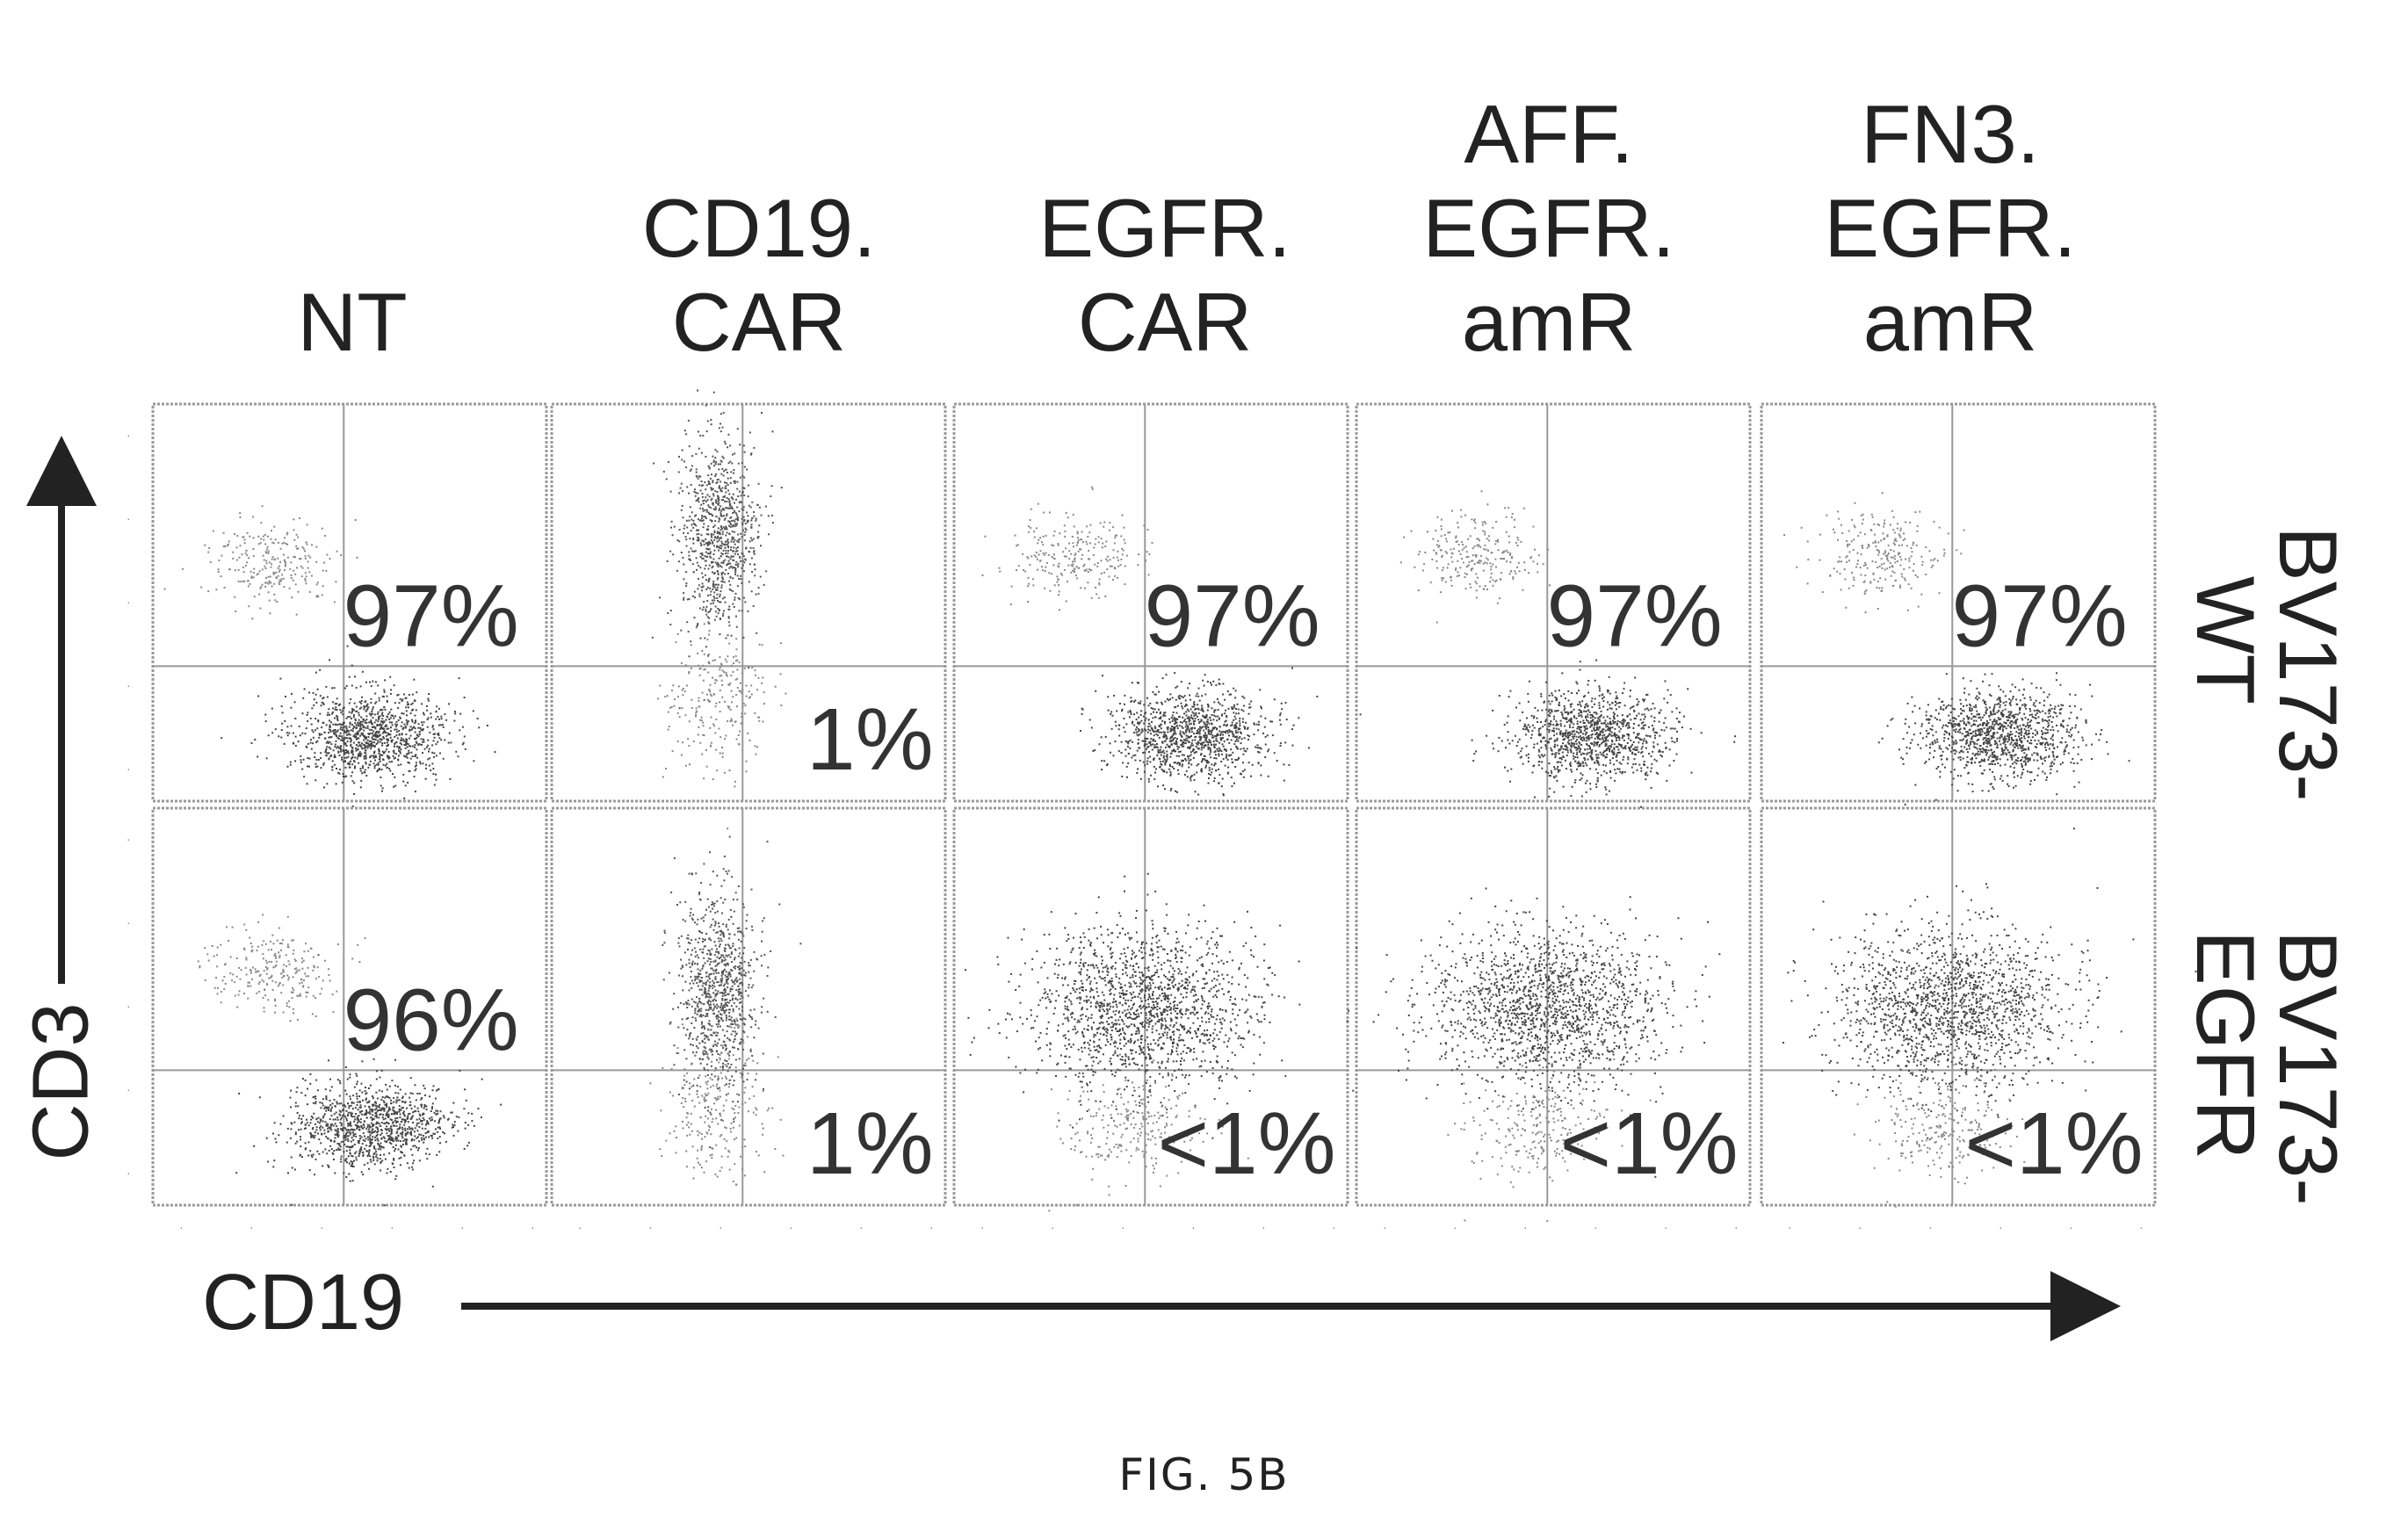  I want to click on panel-wt-affegfr: 97%, so click(1554, 605).